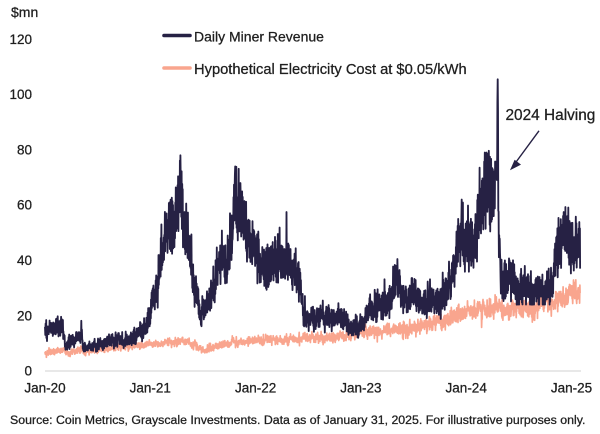 This screenshot has width=600, height=434. Describe the element at coordinates (24, 205) in the screenshot. I see `svg-text: 60` at that location.